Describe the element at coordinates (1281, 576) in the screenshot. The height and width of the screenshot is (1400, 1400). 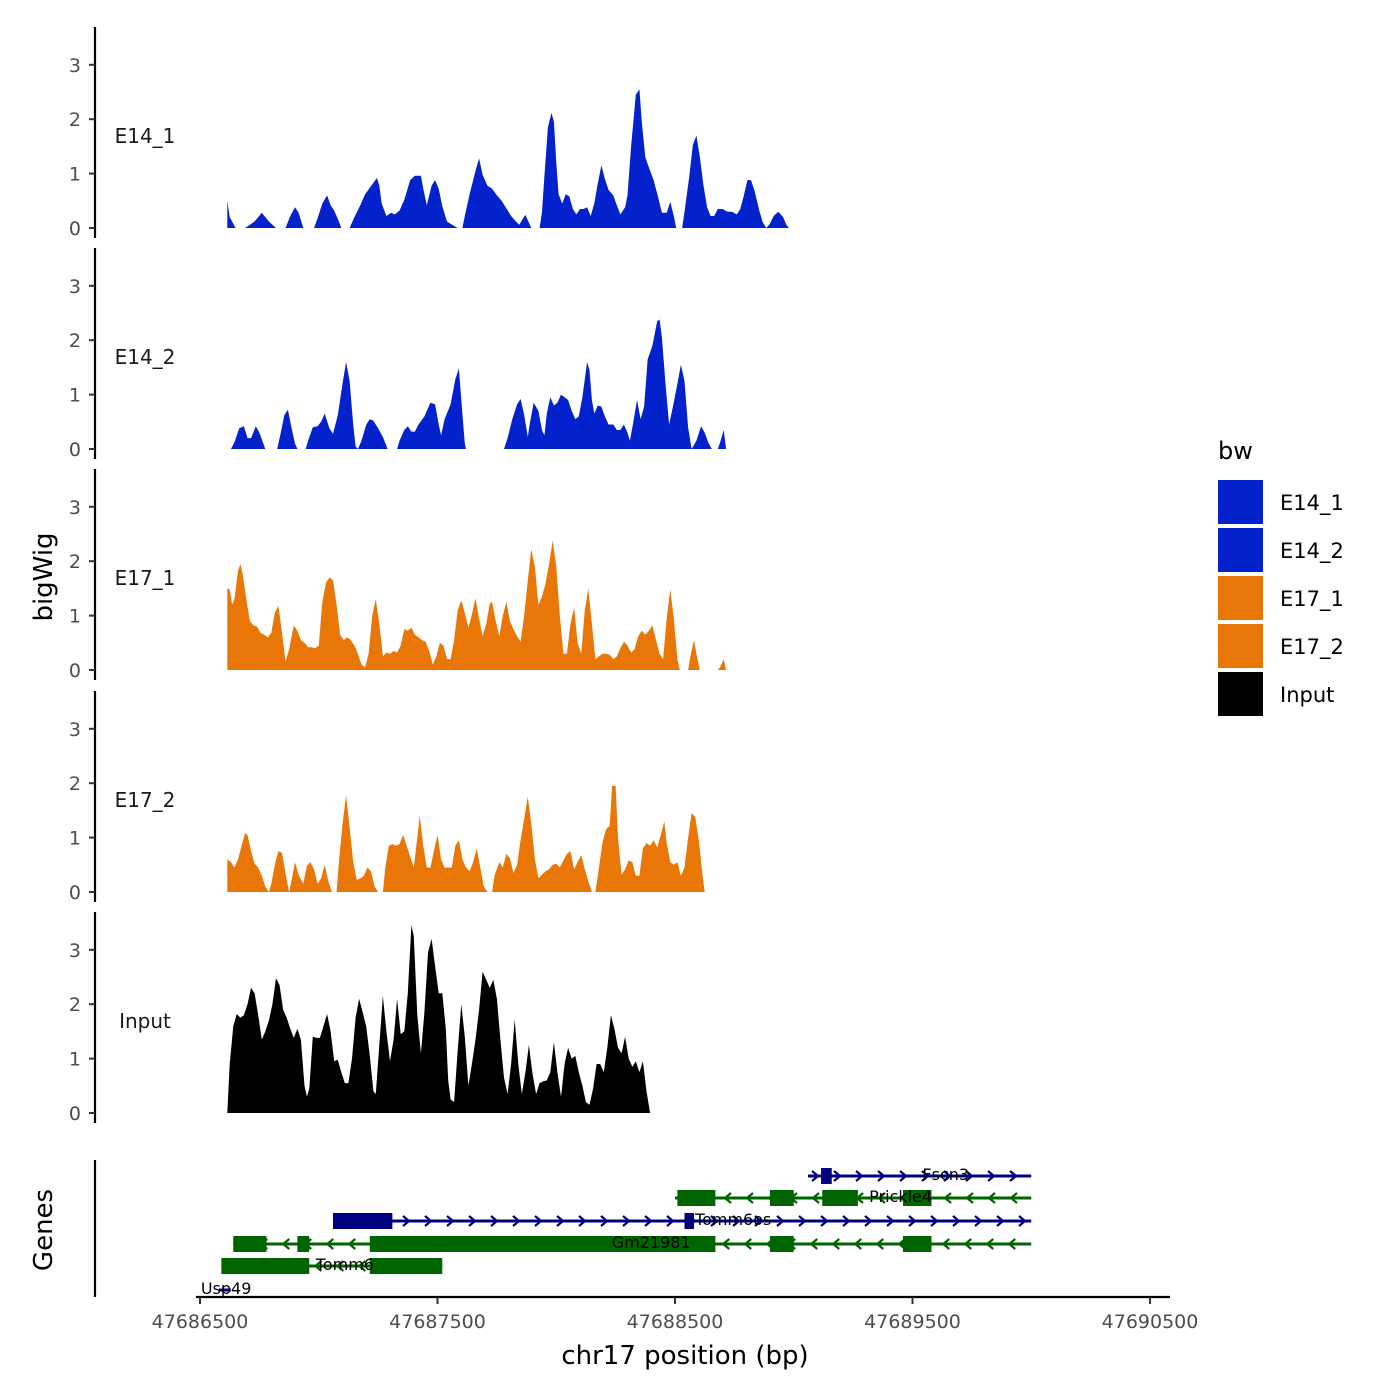
I see `legend: bw E14_1 E14_2 E17_1 E17_2 Input` at that location.